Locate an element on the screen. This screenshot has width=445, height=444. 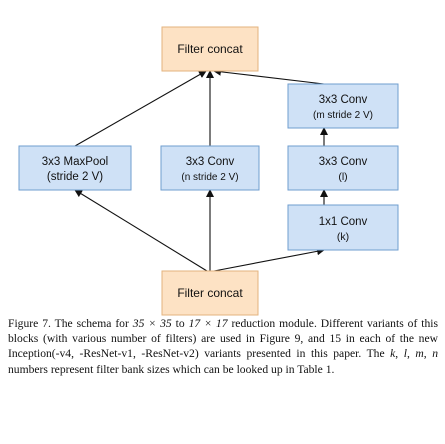
caption-sep1: , is located at coordinates (399, 354).